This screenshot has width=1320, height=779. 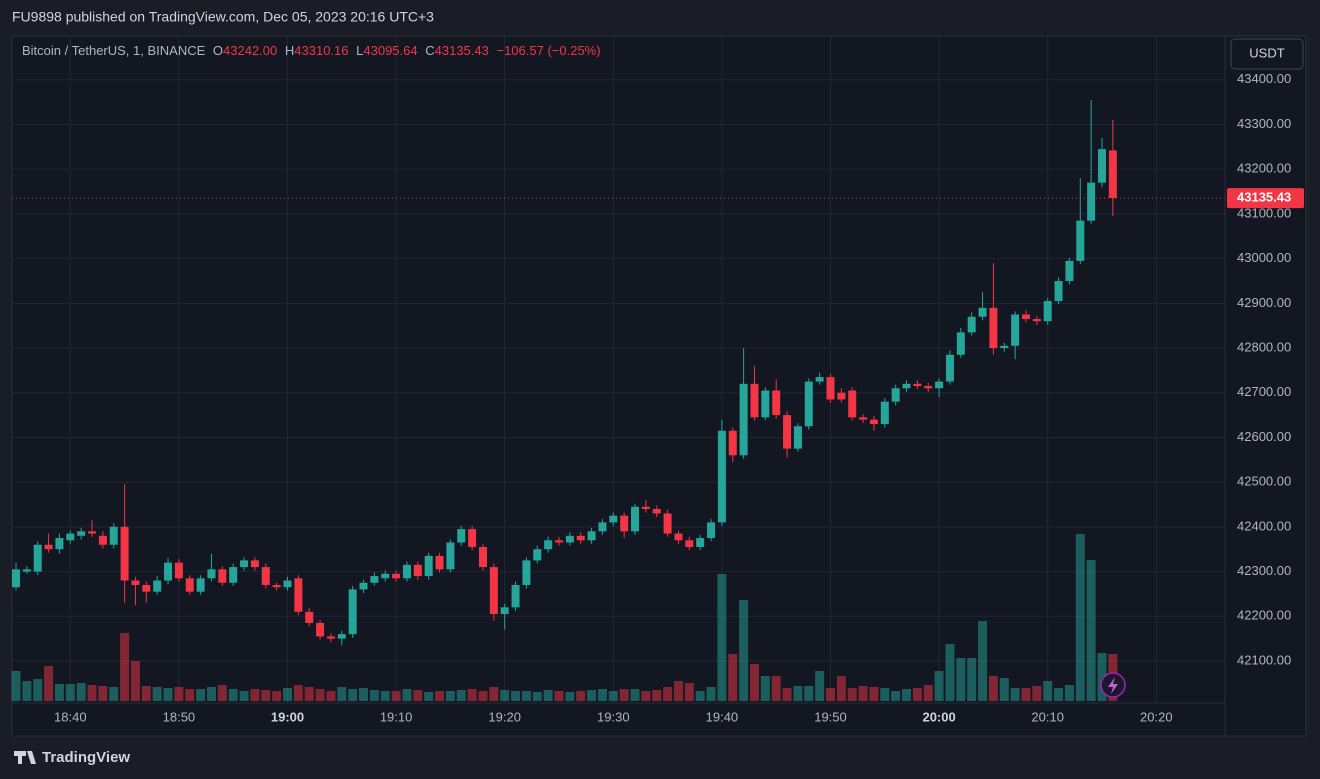 I want to click on x-tick-label: 20:00, so click(x=938, y=716).